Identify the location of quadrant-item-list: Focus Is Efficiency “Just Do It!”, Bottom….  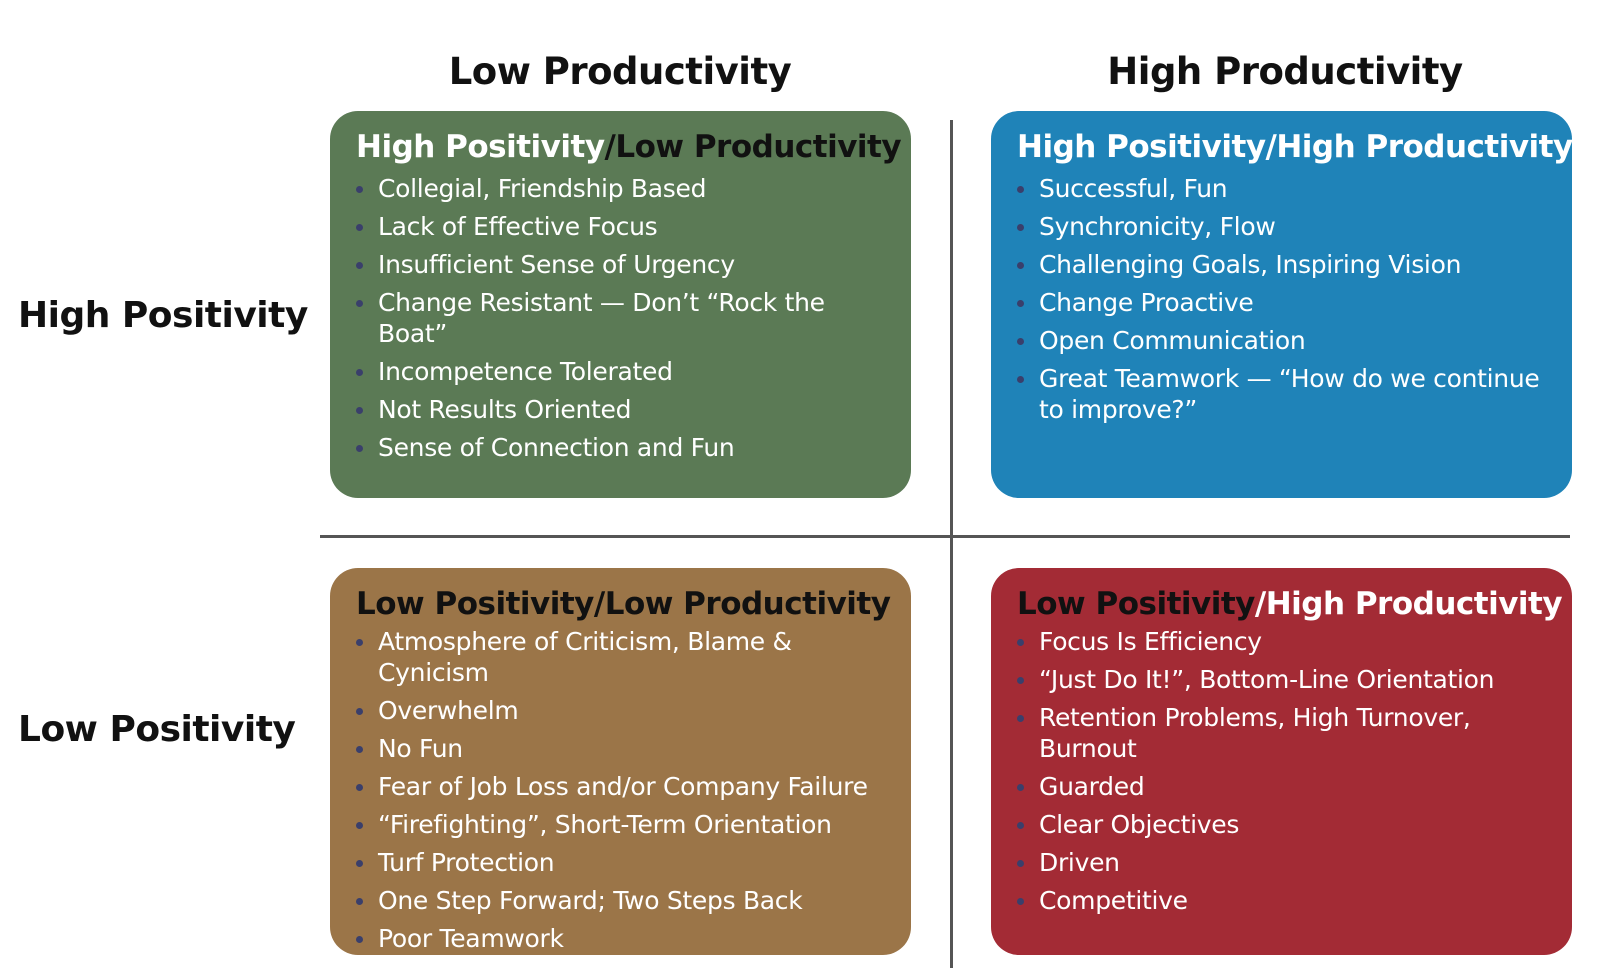
(1284, 771).